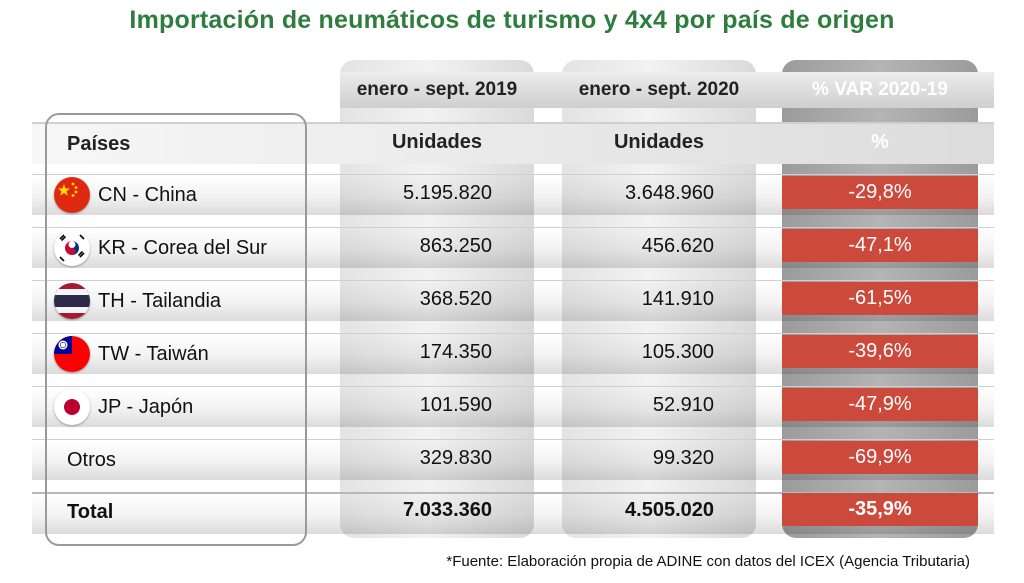  What do you see at coordinates (880, 509) in the screenshot?
I see `total-var-cell: -35,9%` at bounding box center [880, 509].